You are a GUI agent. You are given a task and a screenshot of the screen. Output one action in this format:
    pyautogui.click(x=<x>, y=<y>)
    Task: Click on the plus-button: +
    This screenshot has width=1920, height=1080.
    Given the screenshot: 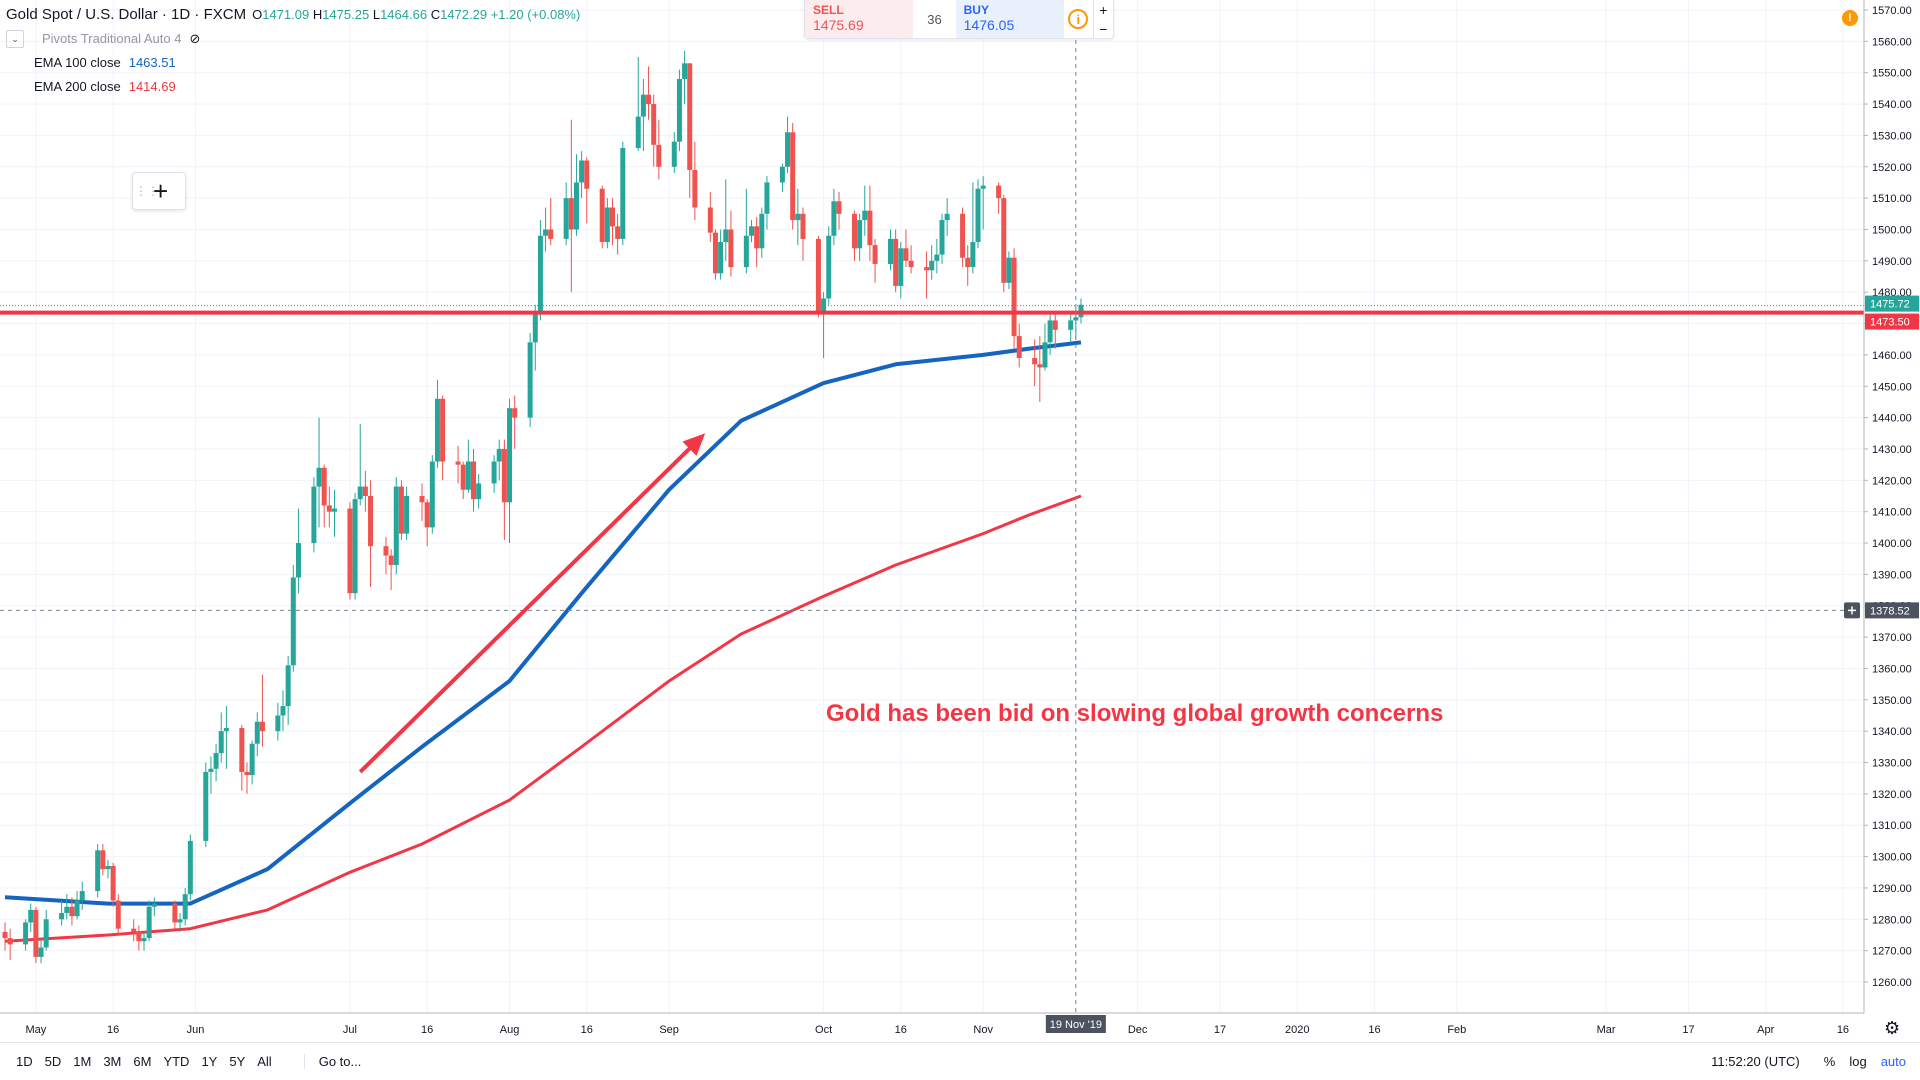 What is the action you would take?
    pyautogui.click(x=1103, y=9)
    